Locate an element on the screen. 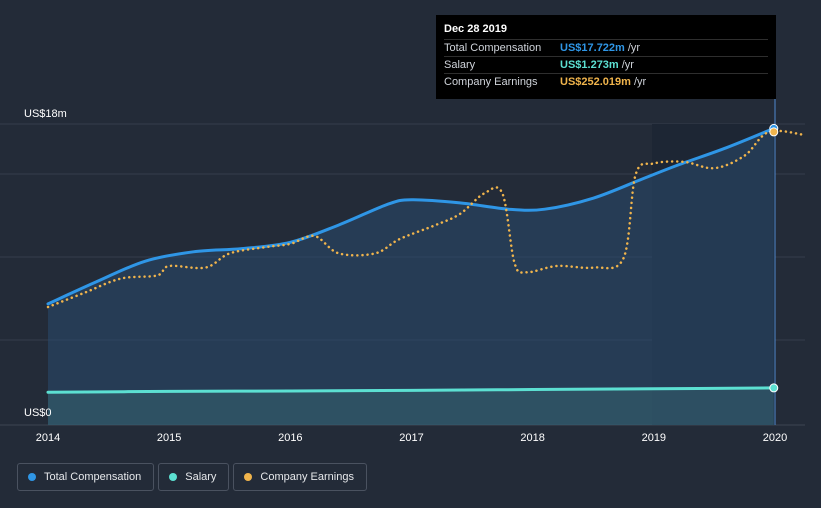 The height and width of the screenshot is (508, 821). tooltip-label: Salary is located at coordinates (460, 65).